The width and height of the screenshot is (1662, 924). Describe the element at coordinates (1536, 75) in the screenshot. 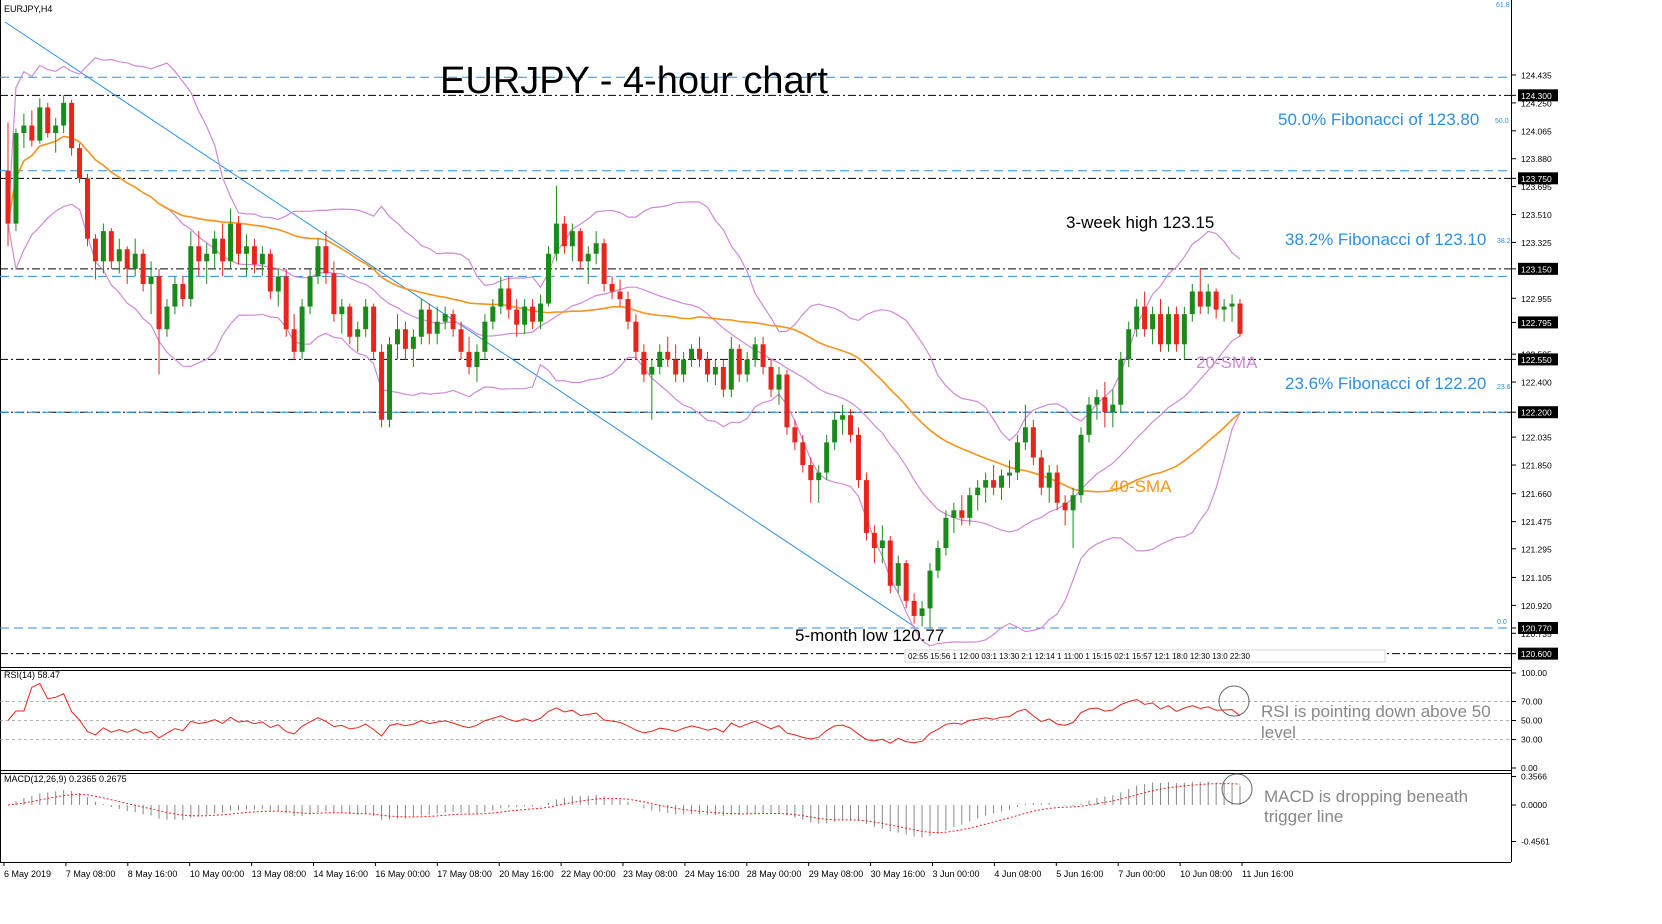

I see `price-label: 124.435` at that location.